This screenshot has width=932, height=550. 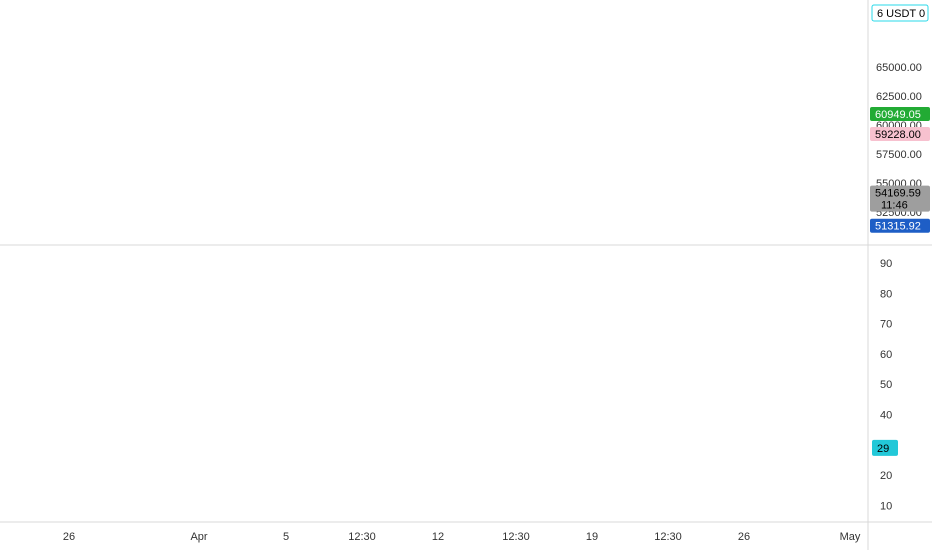 I want to click on time-tick-label: Apr, so click(x=198, y=537).